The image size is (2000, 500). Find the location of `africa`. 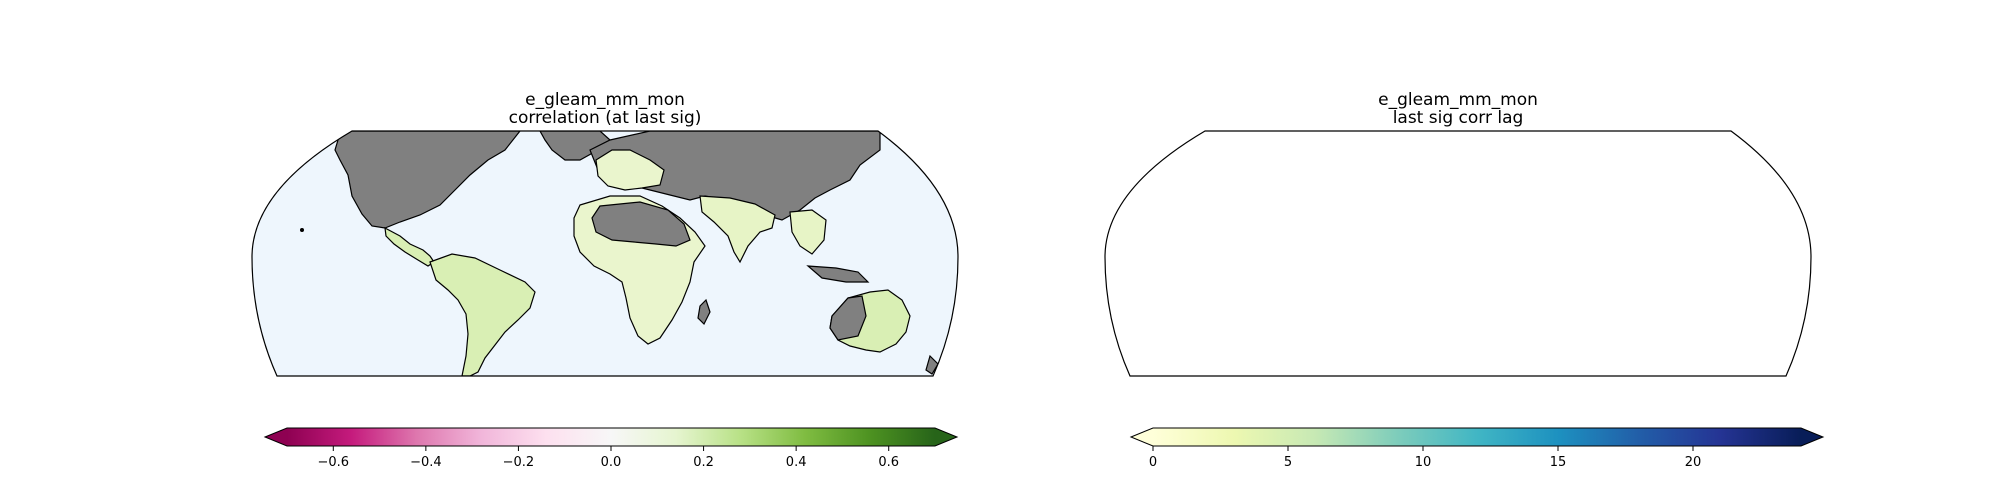

africa is located at coordinates (1492, 270).